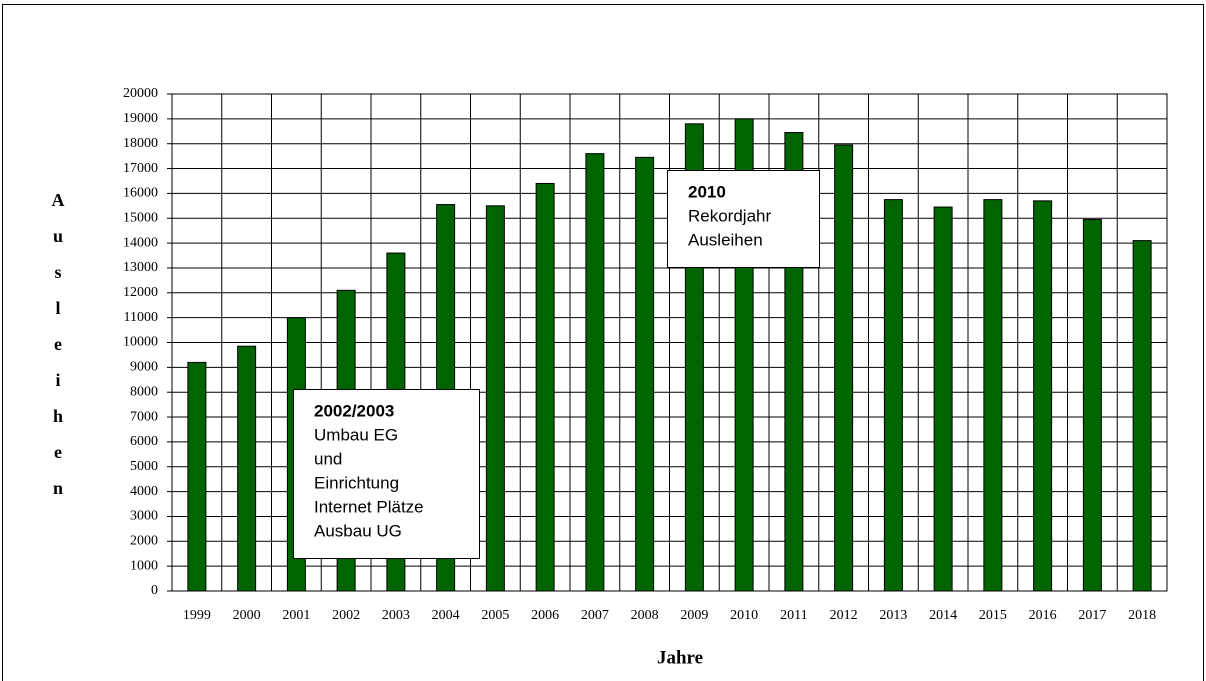 This screenshot has height=681, width=1206. Describe the element at coordinates (645, 615) in the screenshot. I see `x-tick-label: 2008` at that location.